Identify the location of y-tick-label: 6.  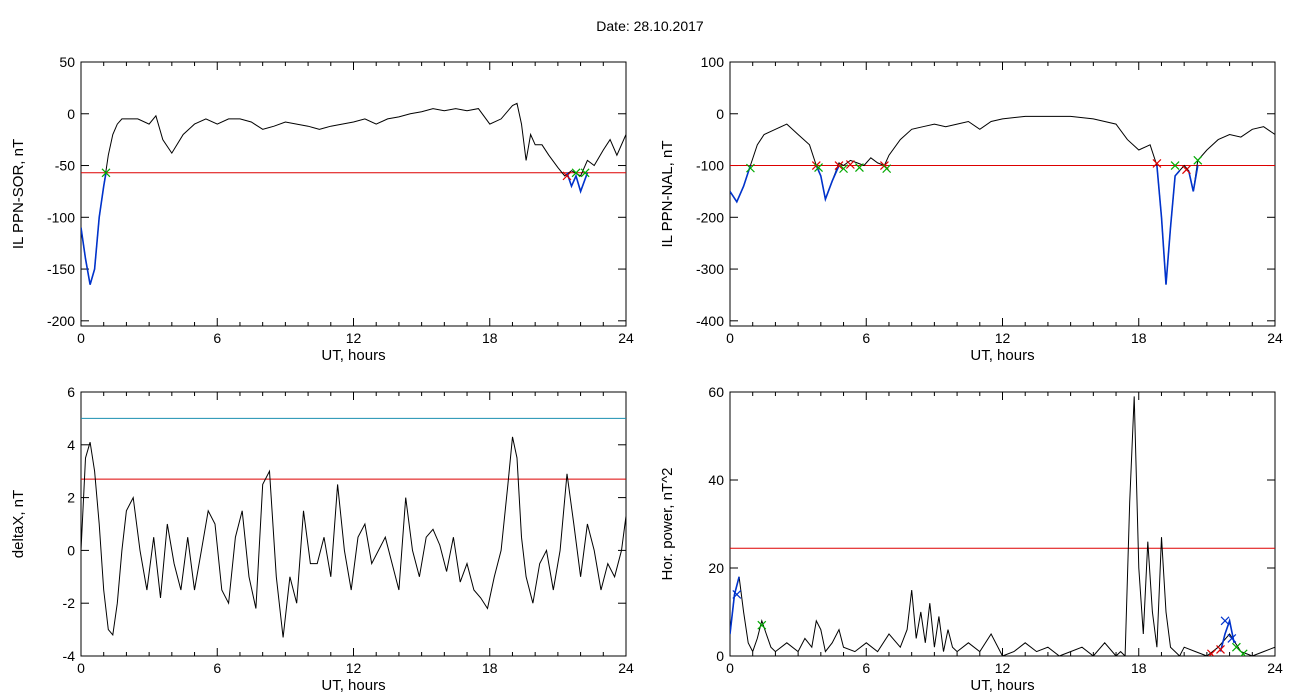
(71, 392).